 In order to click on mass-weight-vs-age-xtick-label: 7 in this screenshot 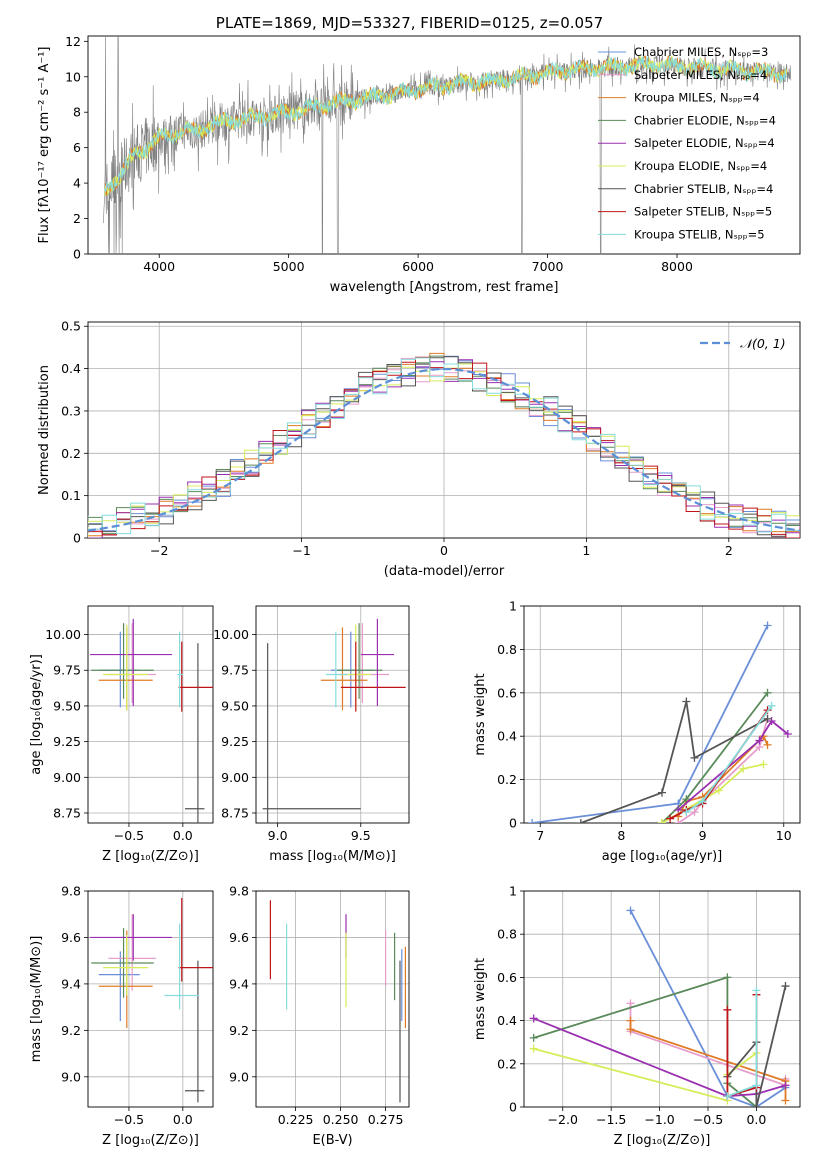, I will do `click(540, 835)`.